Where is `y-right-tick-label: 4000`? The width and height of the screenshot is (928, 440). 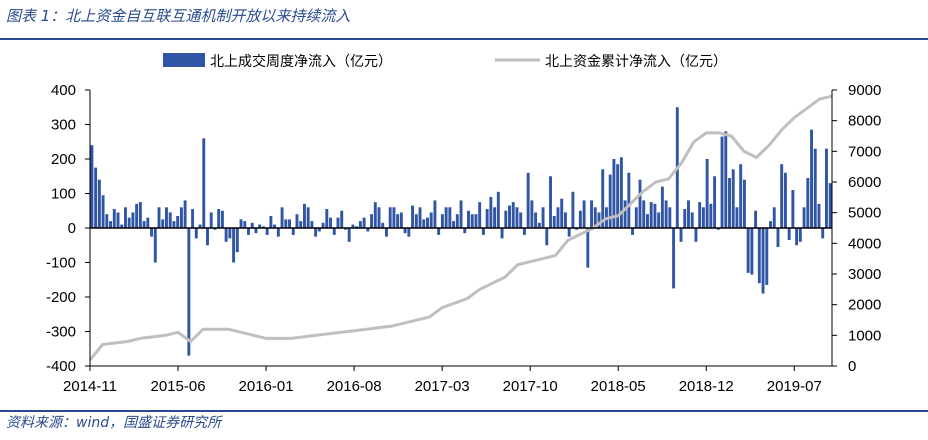 y-right-tick-label: 4000 is located at coordinates (864, 243).